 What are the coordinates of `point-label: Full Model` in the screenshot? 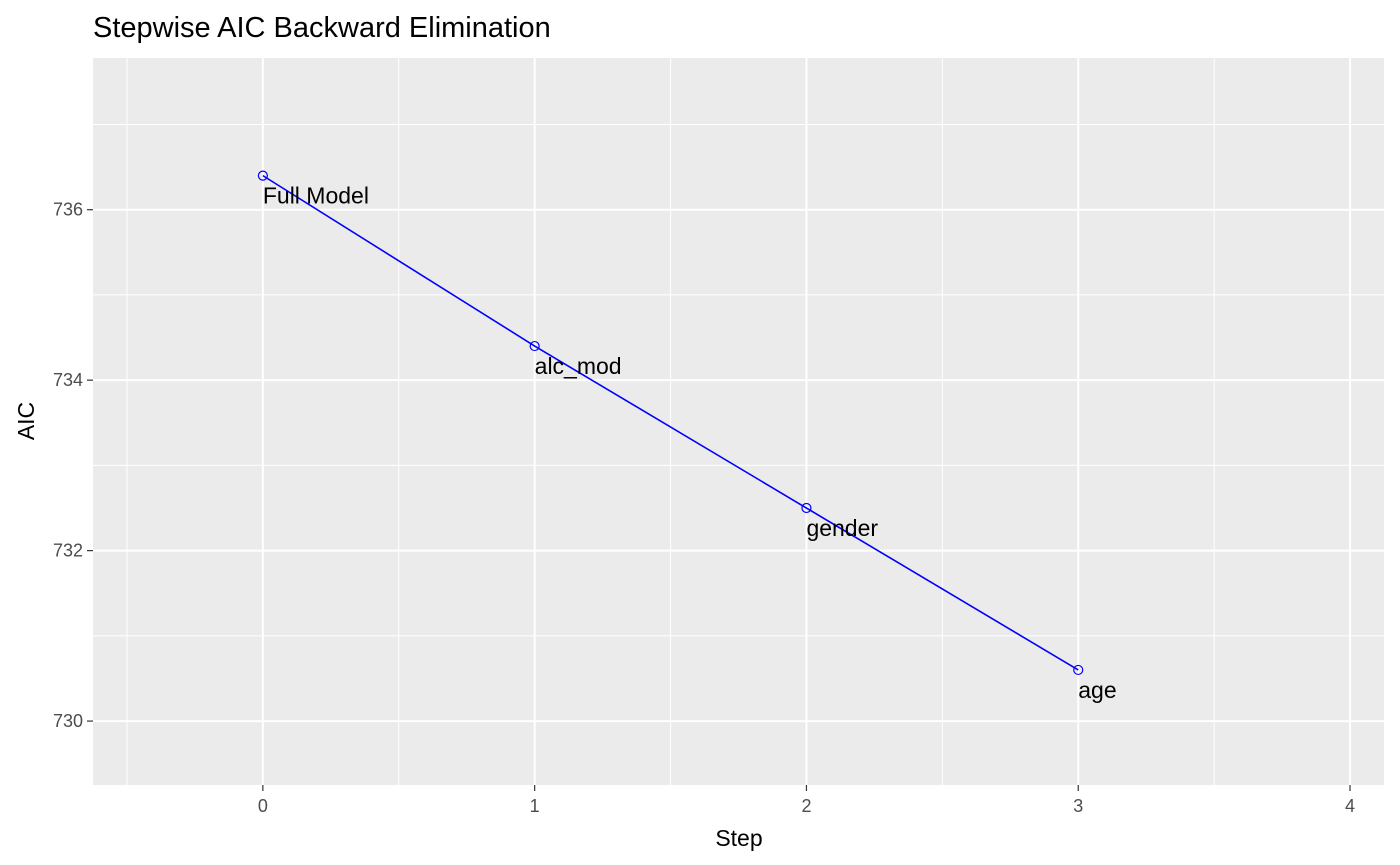 It's located at (316, 196).